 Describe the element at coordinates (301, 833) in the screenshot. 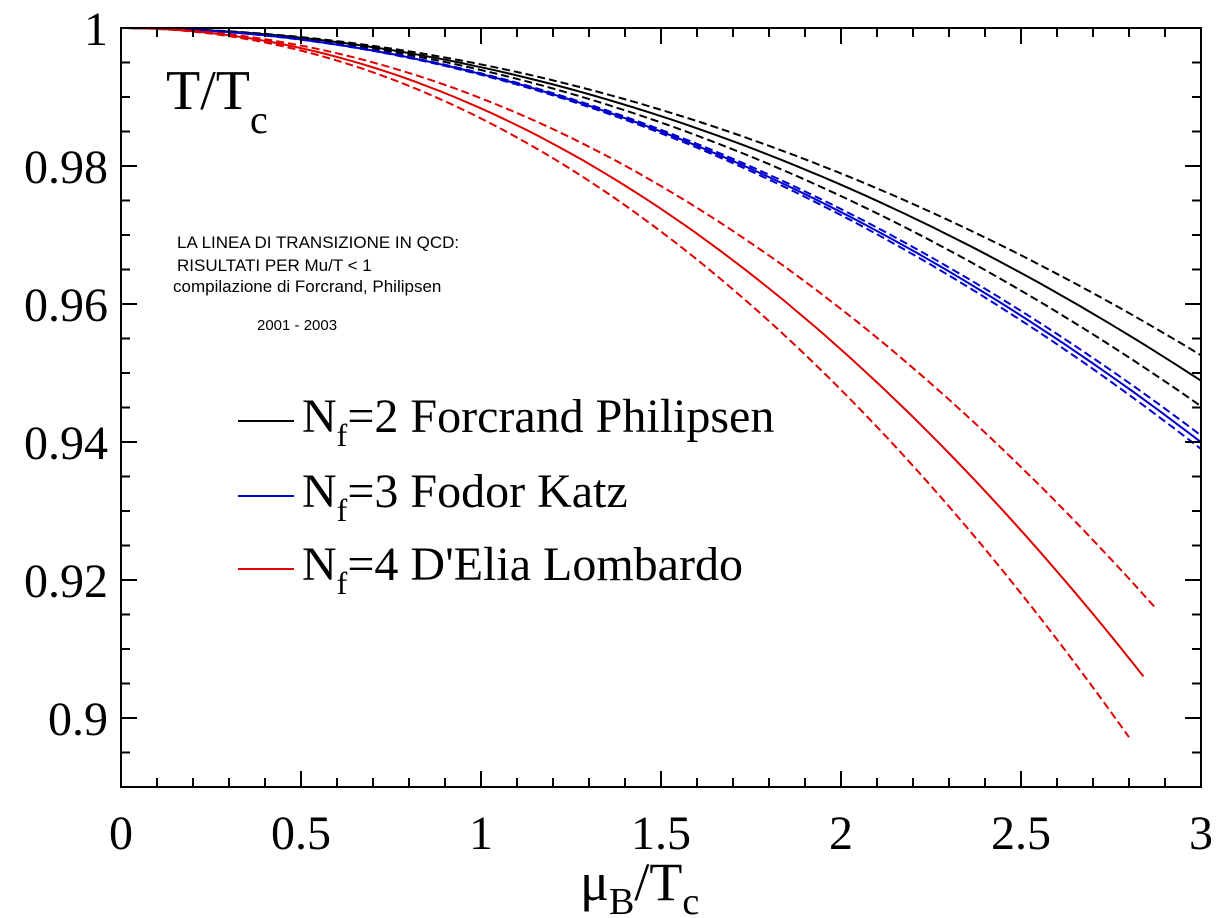

I see `x-tick-label: 0.5` at that location.